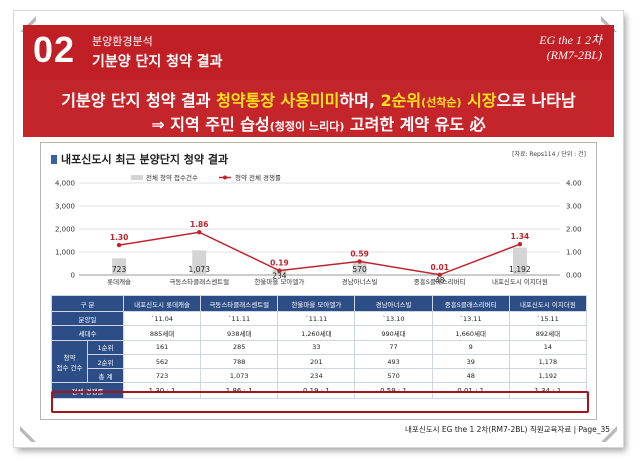 The height and width of the screenshot is (463, 640). I want to click on line-data-label: 0.01, so click(439, 267).